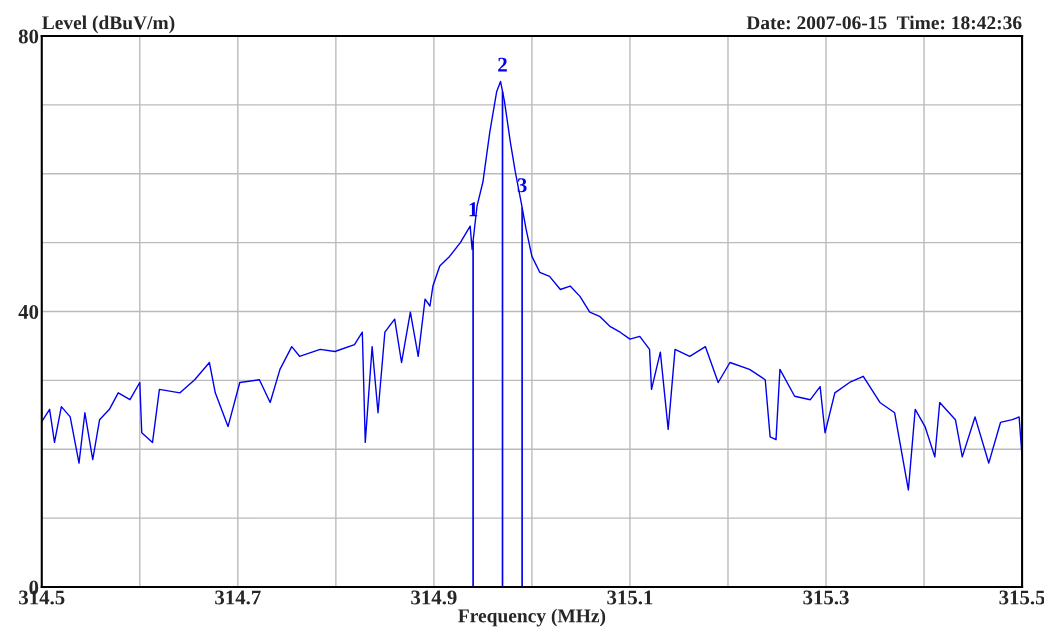 The height and width of the screenshot is (643, 1044). What do you see at coordinates (28, 36) in the screenshot?
I see `y-tick-label: 80` at bounding box center [28, 36].